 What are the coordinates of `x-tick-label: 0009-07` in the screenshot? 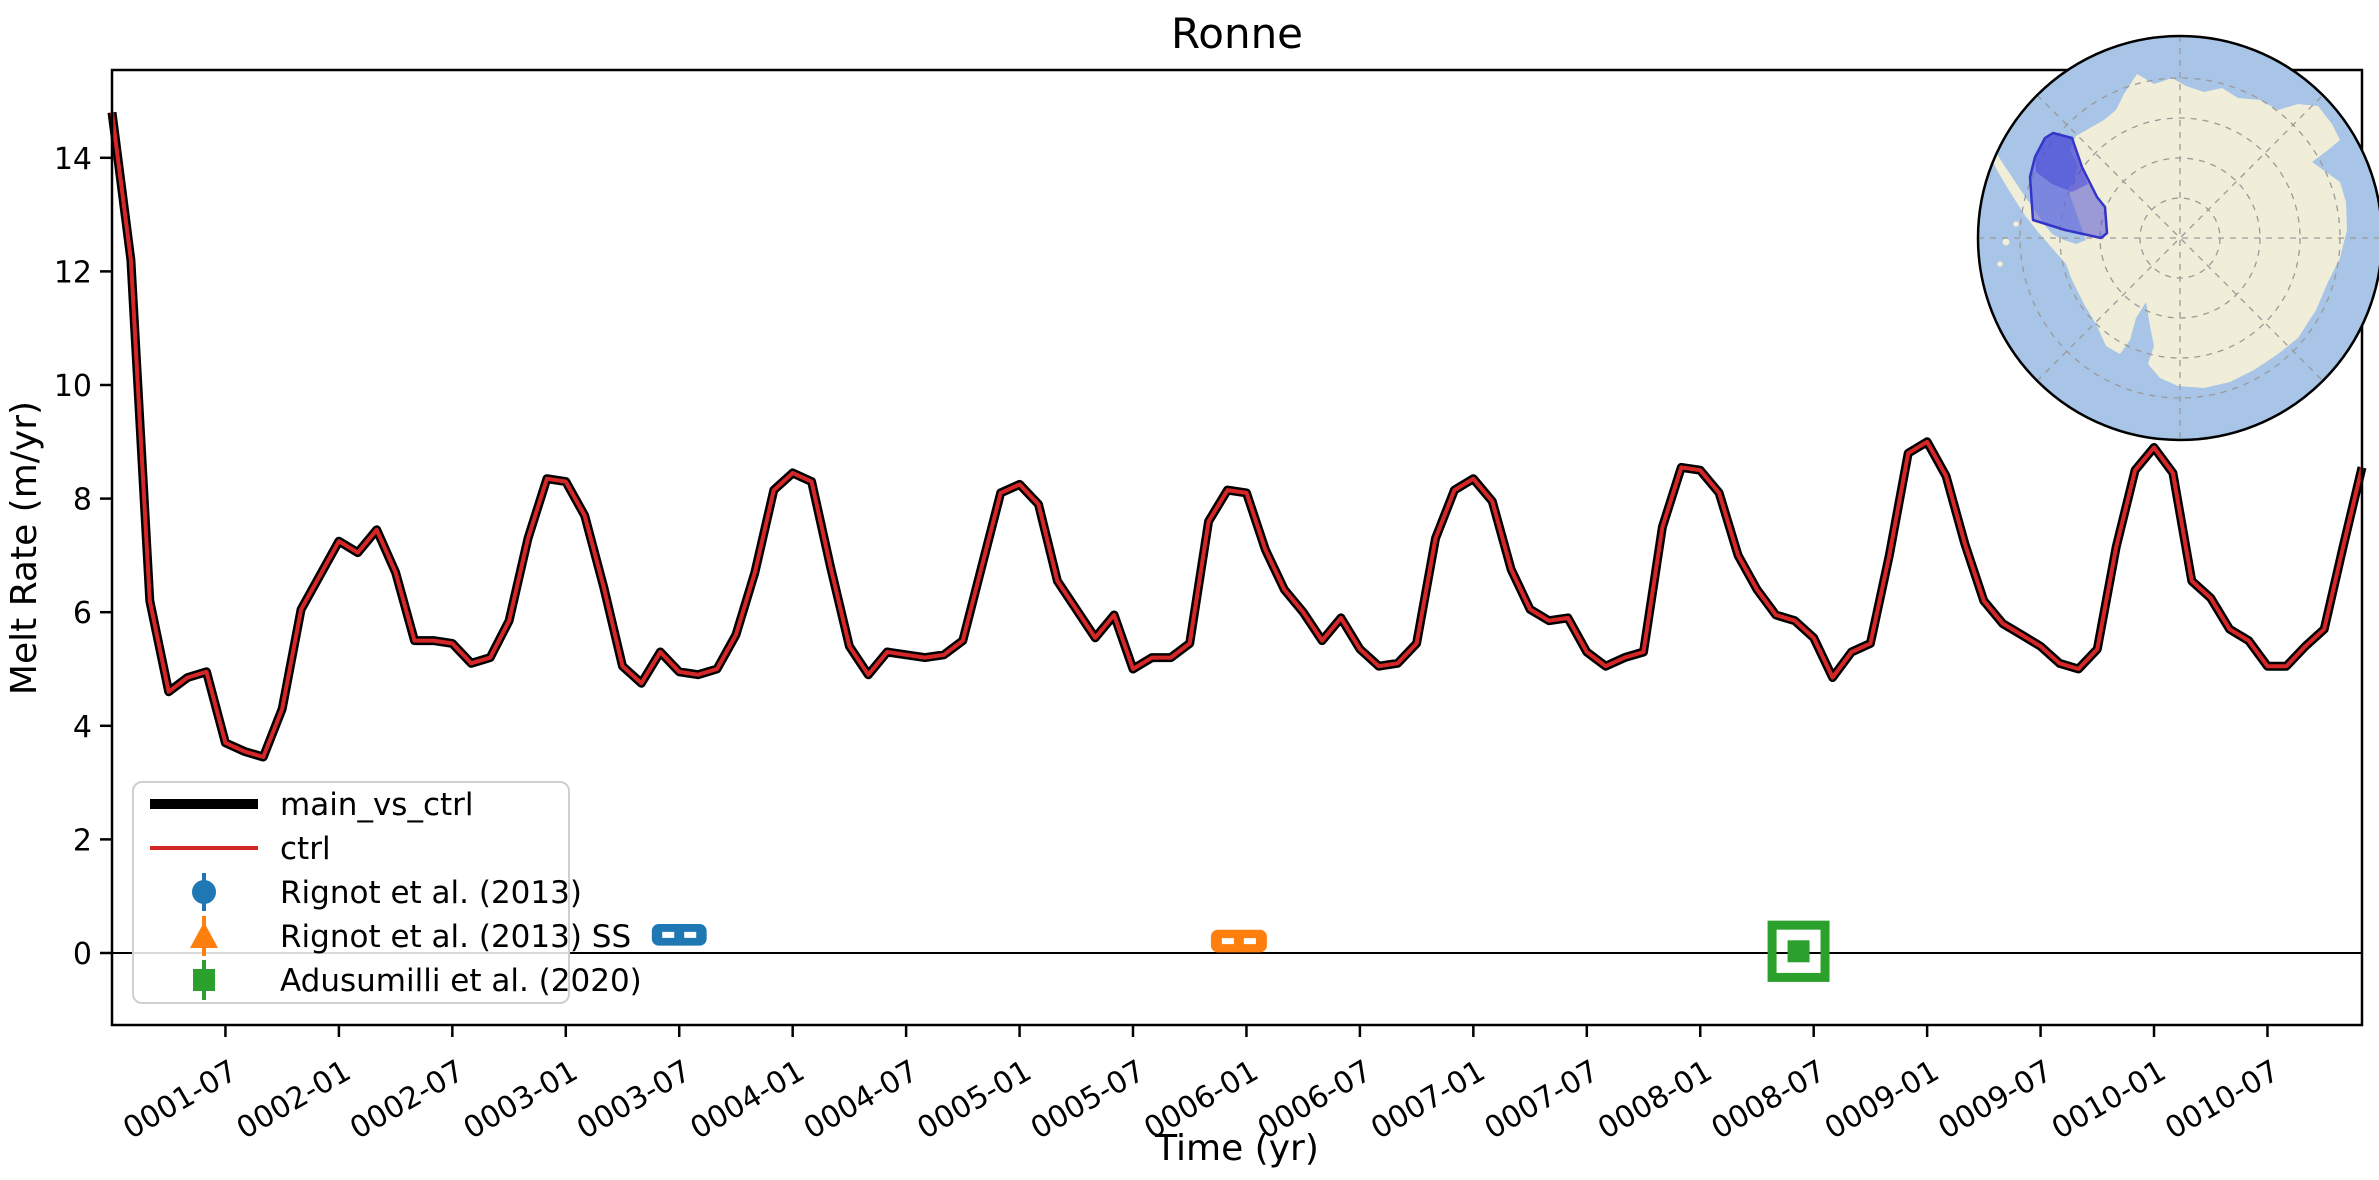 It's located at (1996, 1100).